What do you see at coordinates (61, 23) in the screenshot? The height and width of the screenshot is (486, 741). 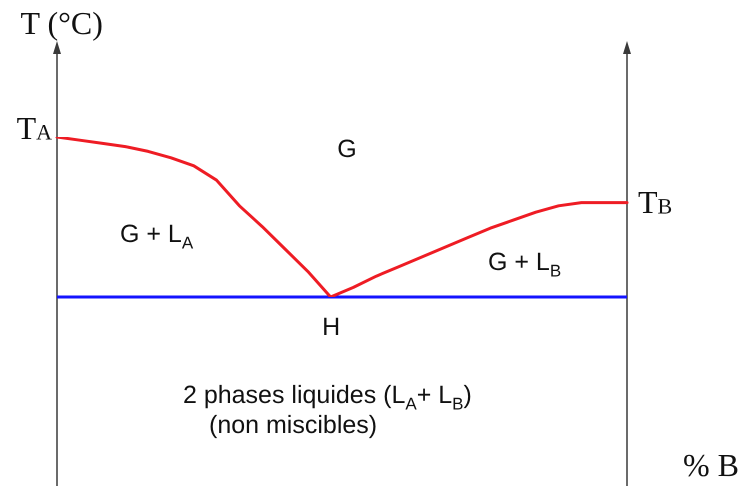 I see `y-axis-title: T (°C)` at bounding box center [61, 23].